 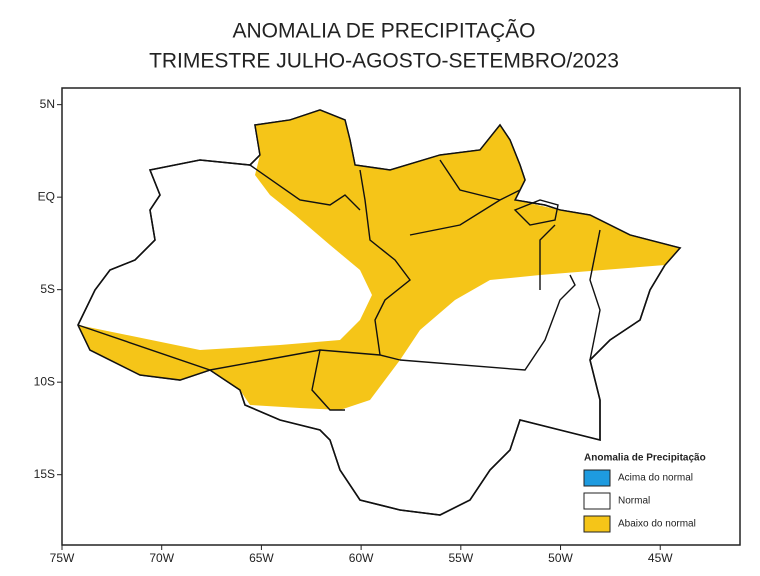 I want to click on y-tick-label: EQ, so click(x=46, y=196).